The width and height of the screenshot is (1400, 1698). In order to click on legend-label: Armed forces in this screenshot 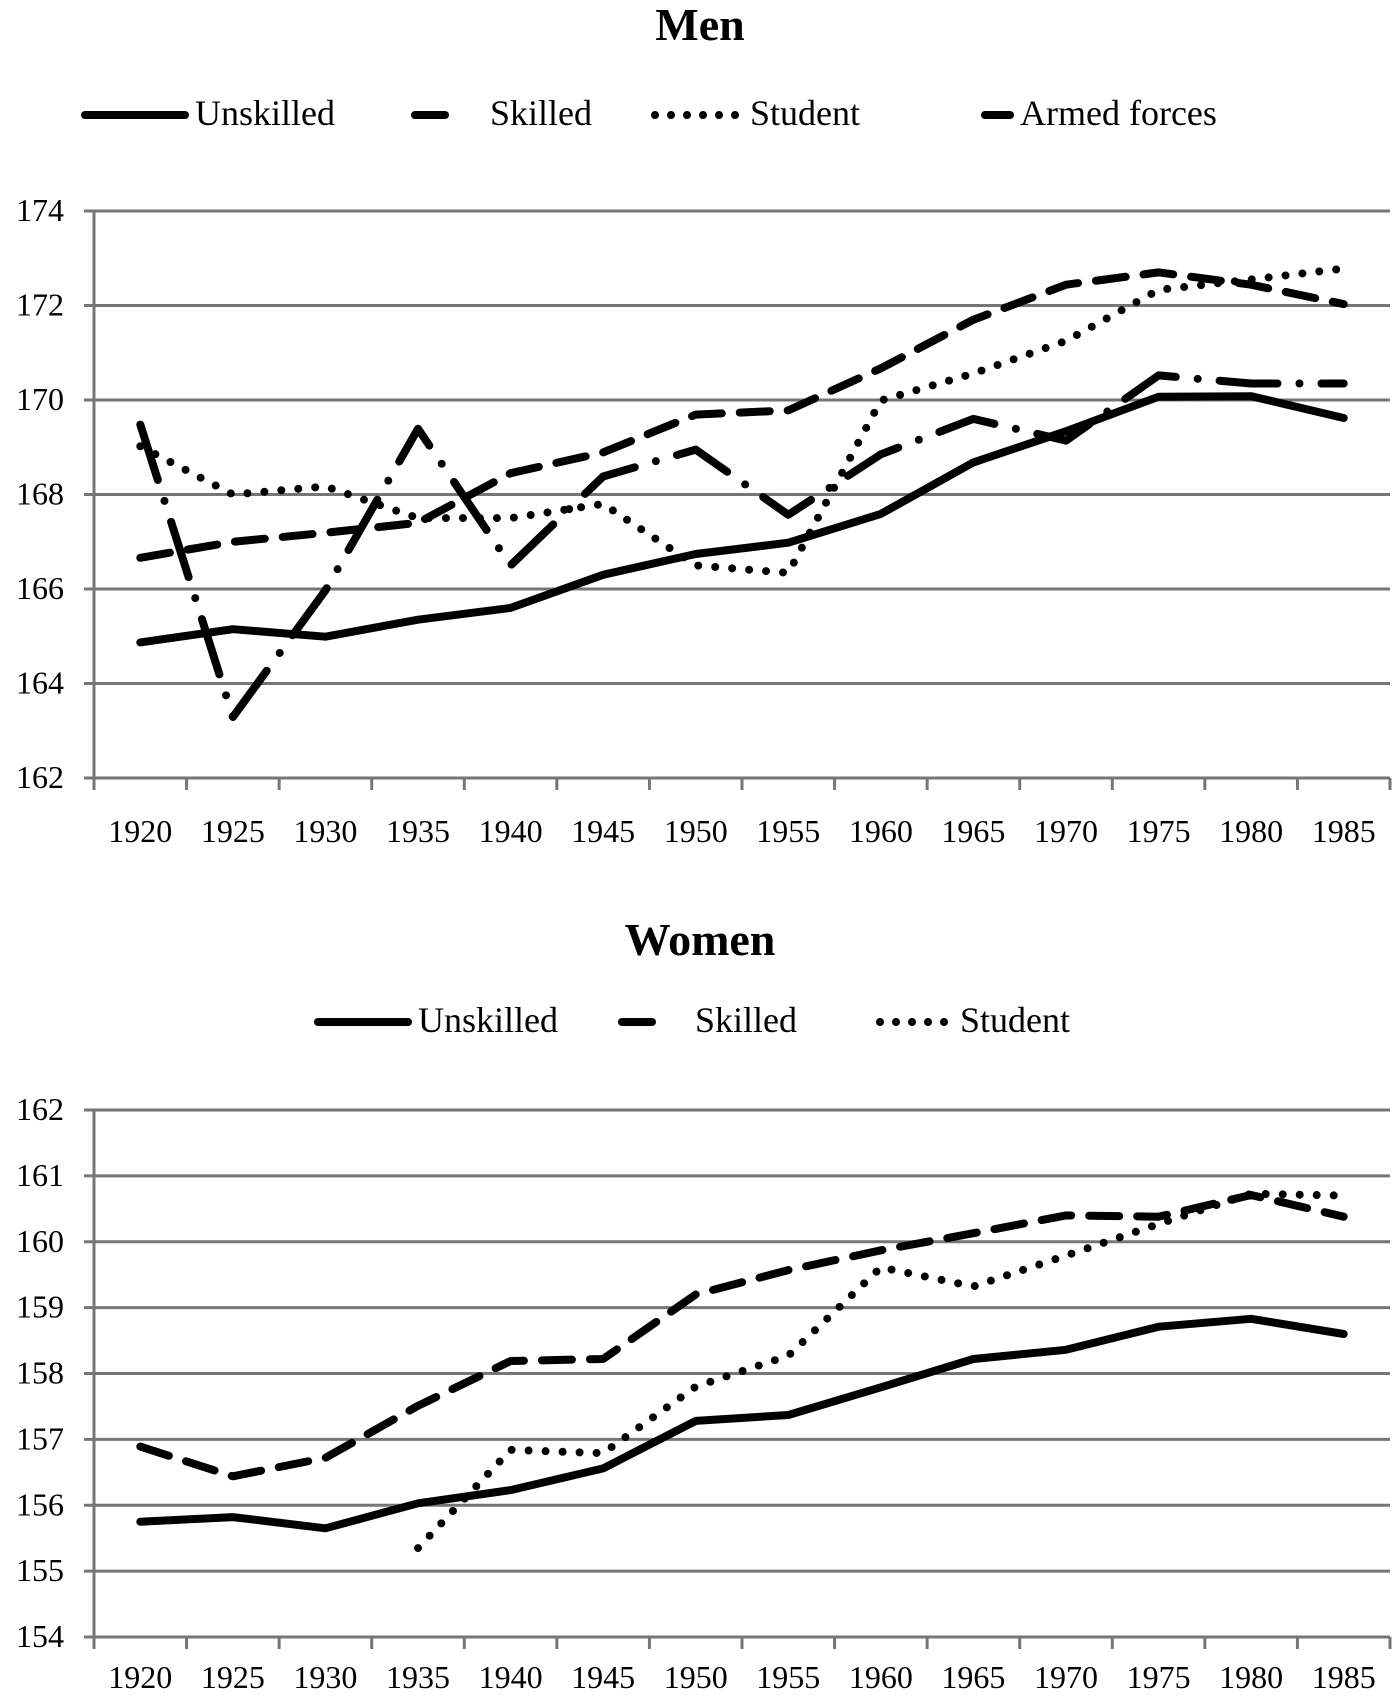, I will do `click(1118, 113)`.